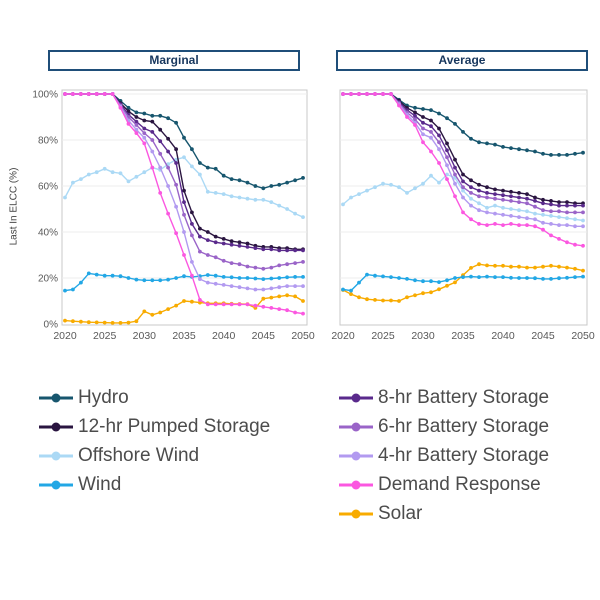  Describe the element at coordinates (463, 170) in the screenshot. I see `series-demand-response` at that location.